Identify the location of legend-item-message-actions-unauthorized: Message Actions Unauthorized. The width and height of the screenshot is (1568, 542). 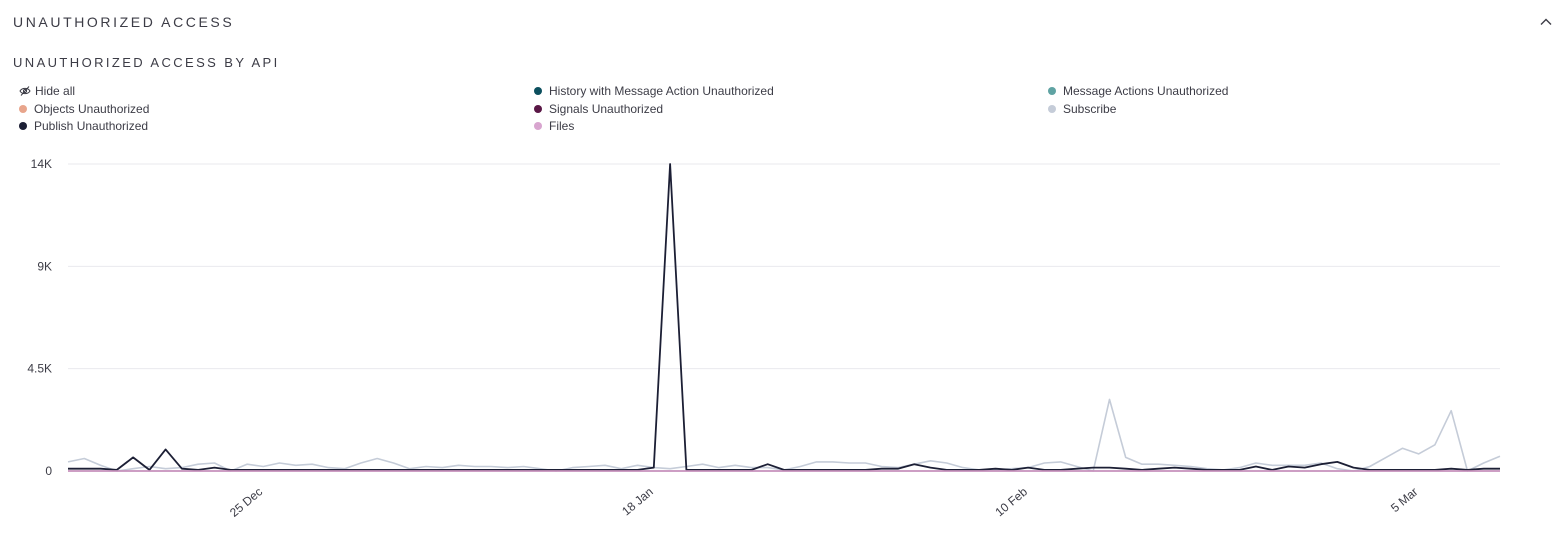
(1138, 91).